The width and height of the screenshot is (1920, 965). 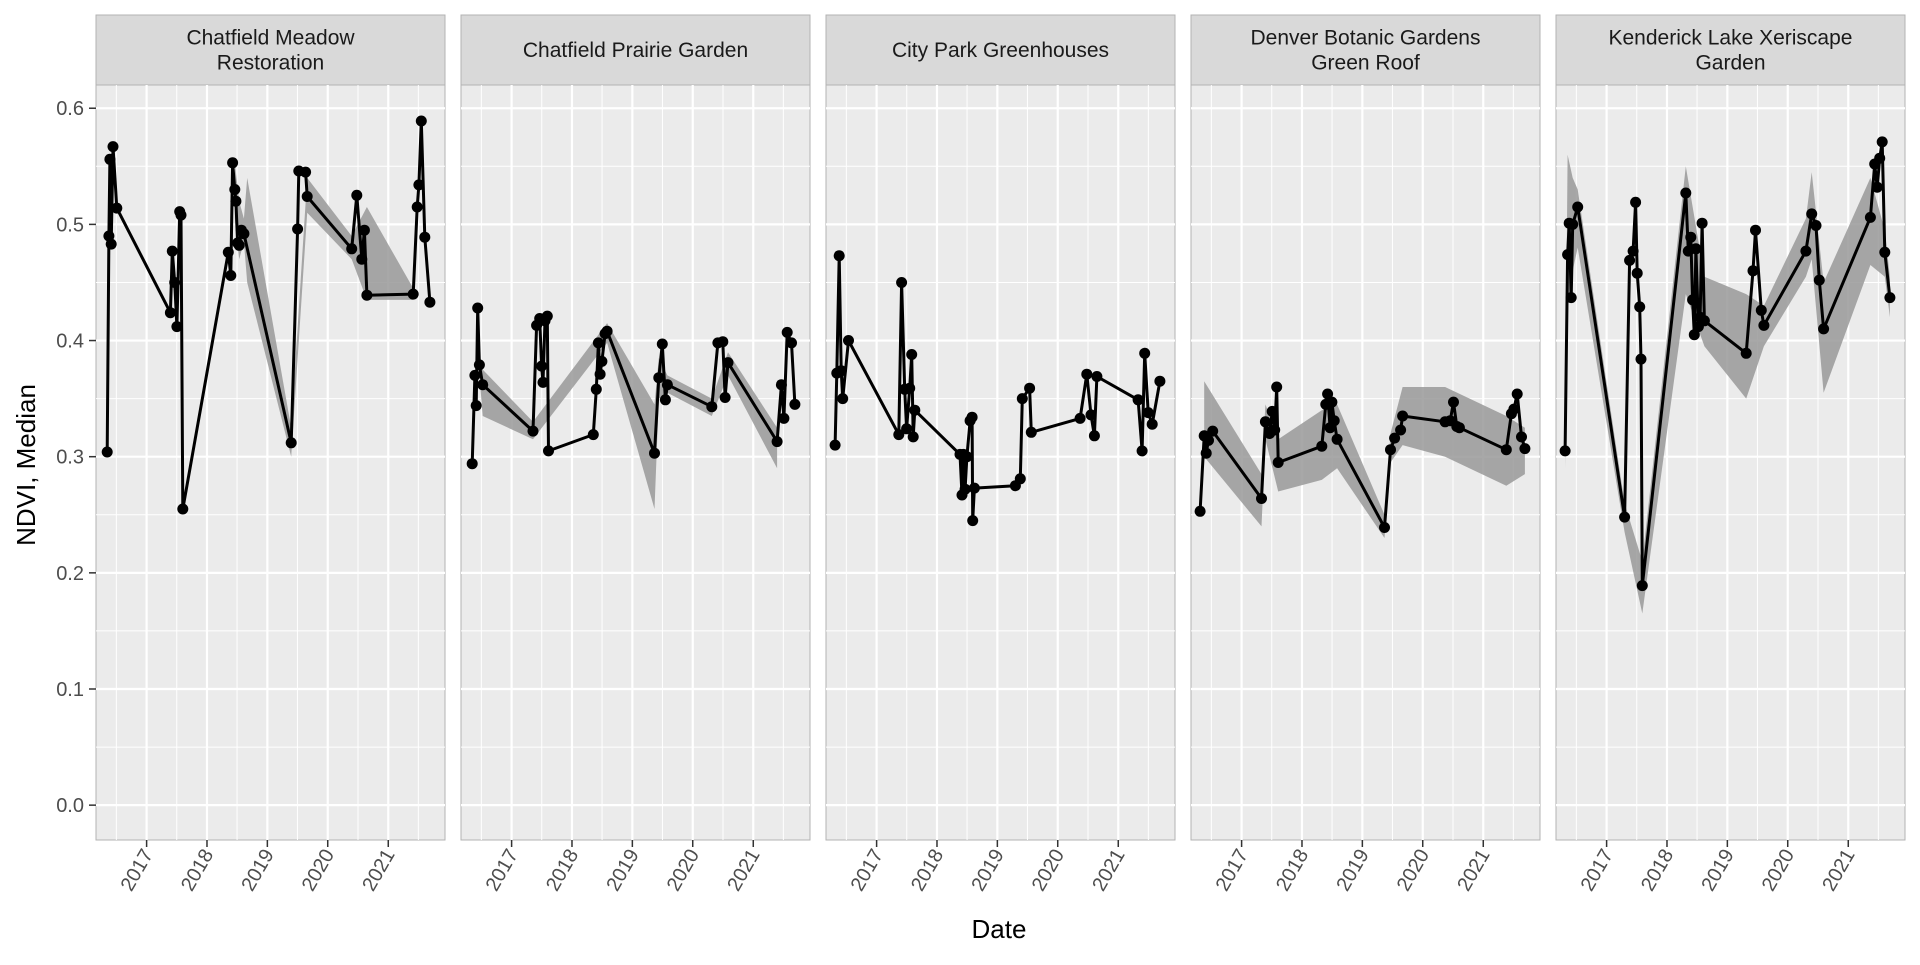 I want to click on x-axis-title: Date, so click(x=999, y=929).